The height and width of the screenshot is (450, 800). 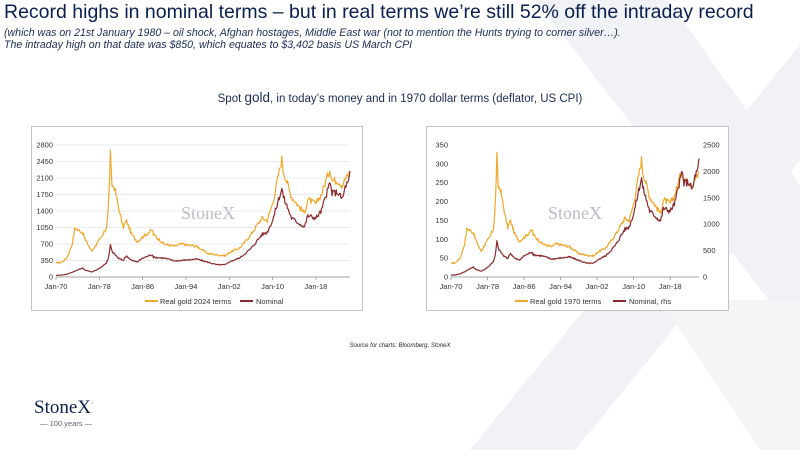 I want to click on chart-2-y-tick-right: 500, so click(x=709, y=250).